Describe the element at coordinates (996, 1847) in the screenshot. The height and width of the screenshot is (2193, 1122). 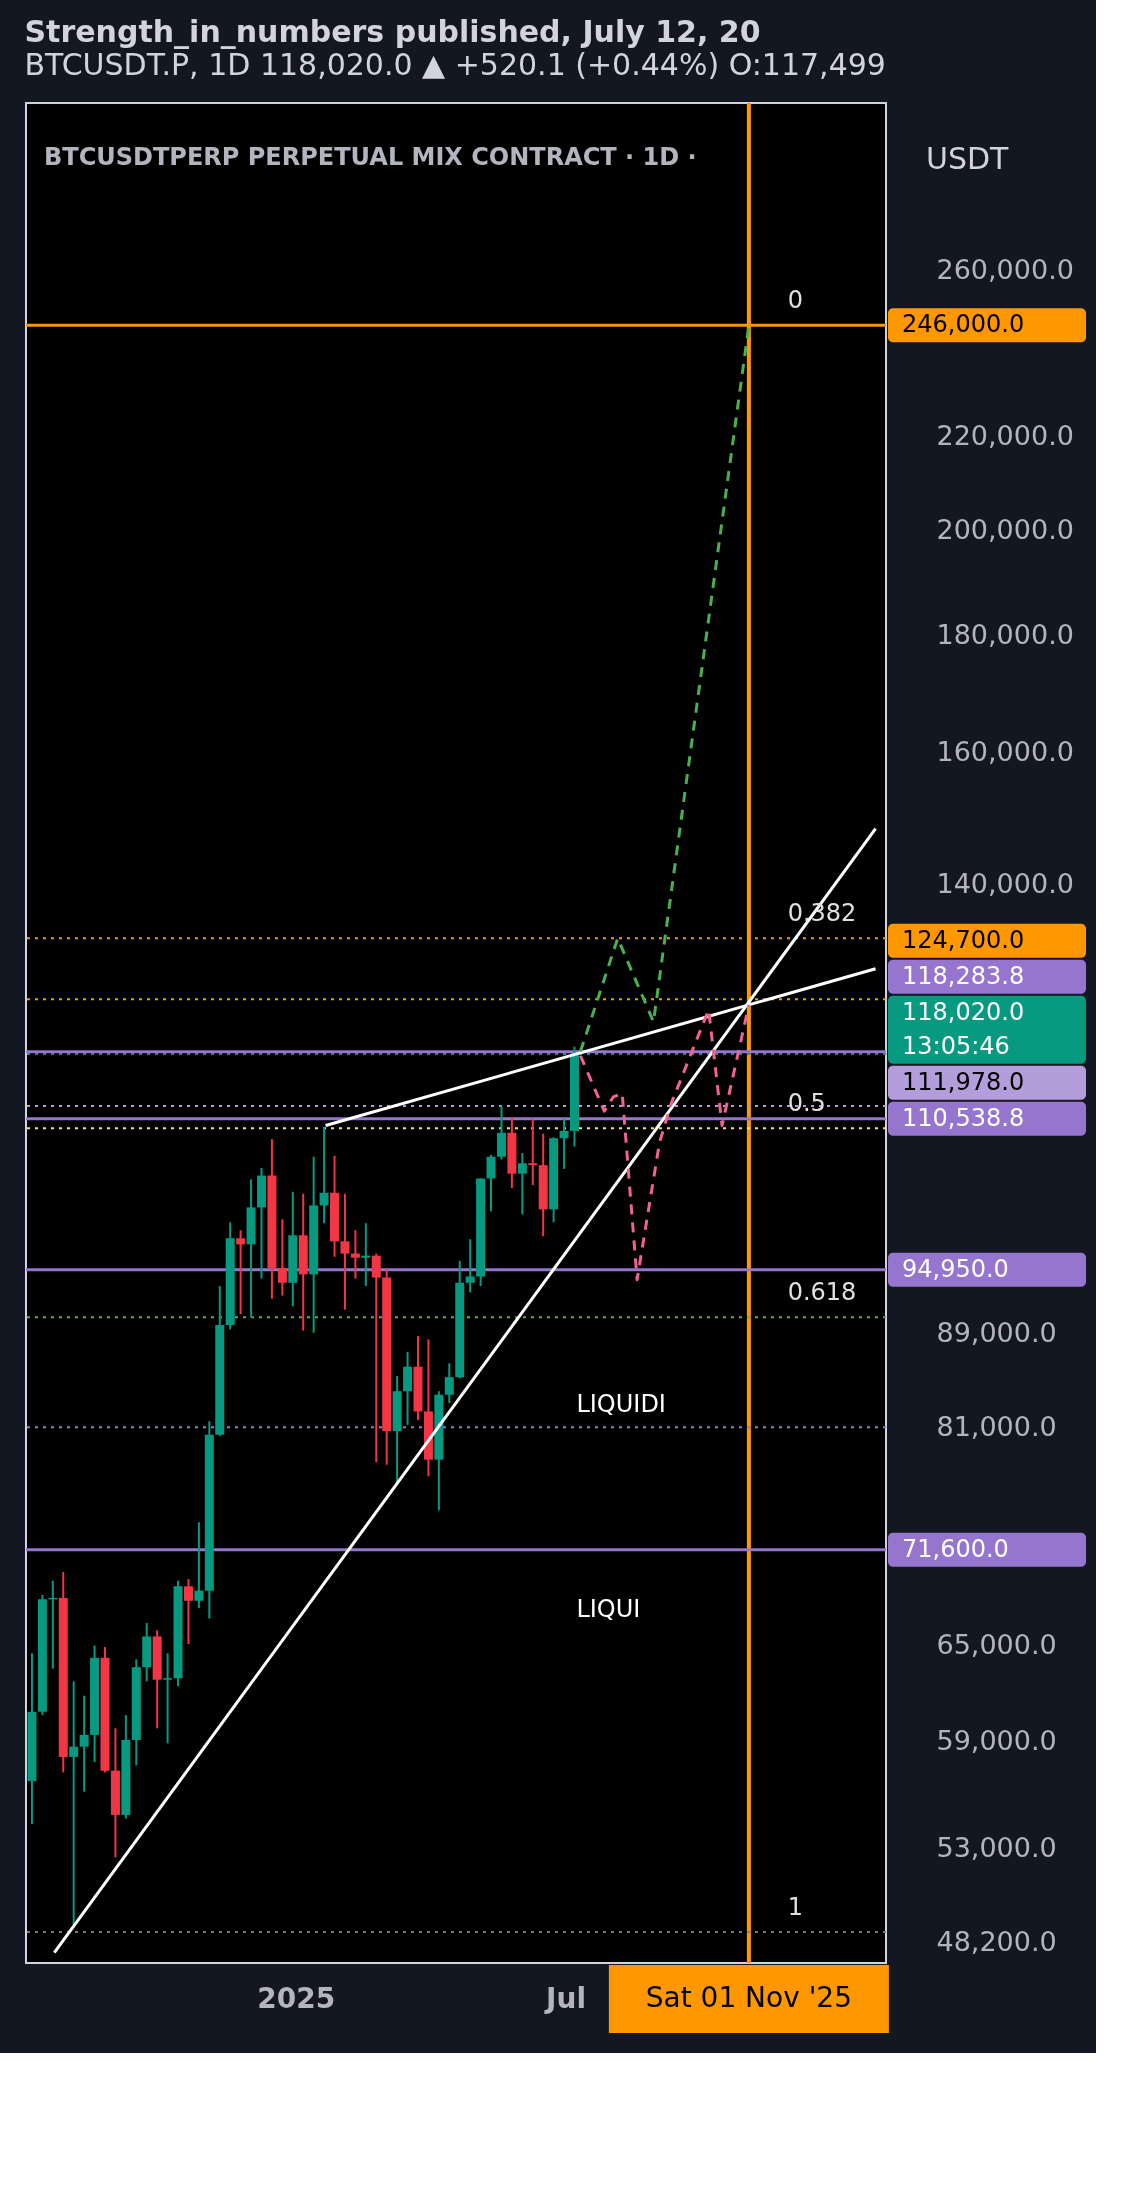
I see `y-tick-label: 53,000.0` at that location.